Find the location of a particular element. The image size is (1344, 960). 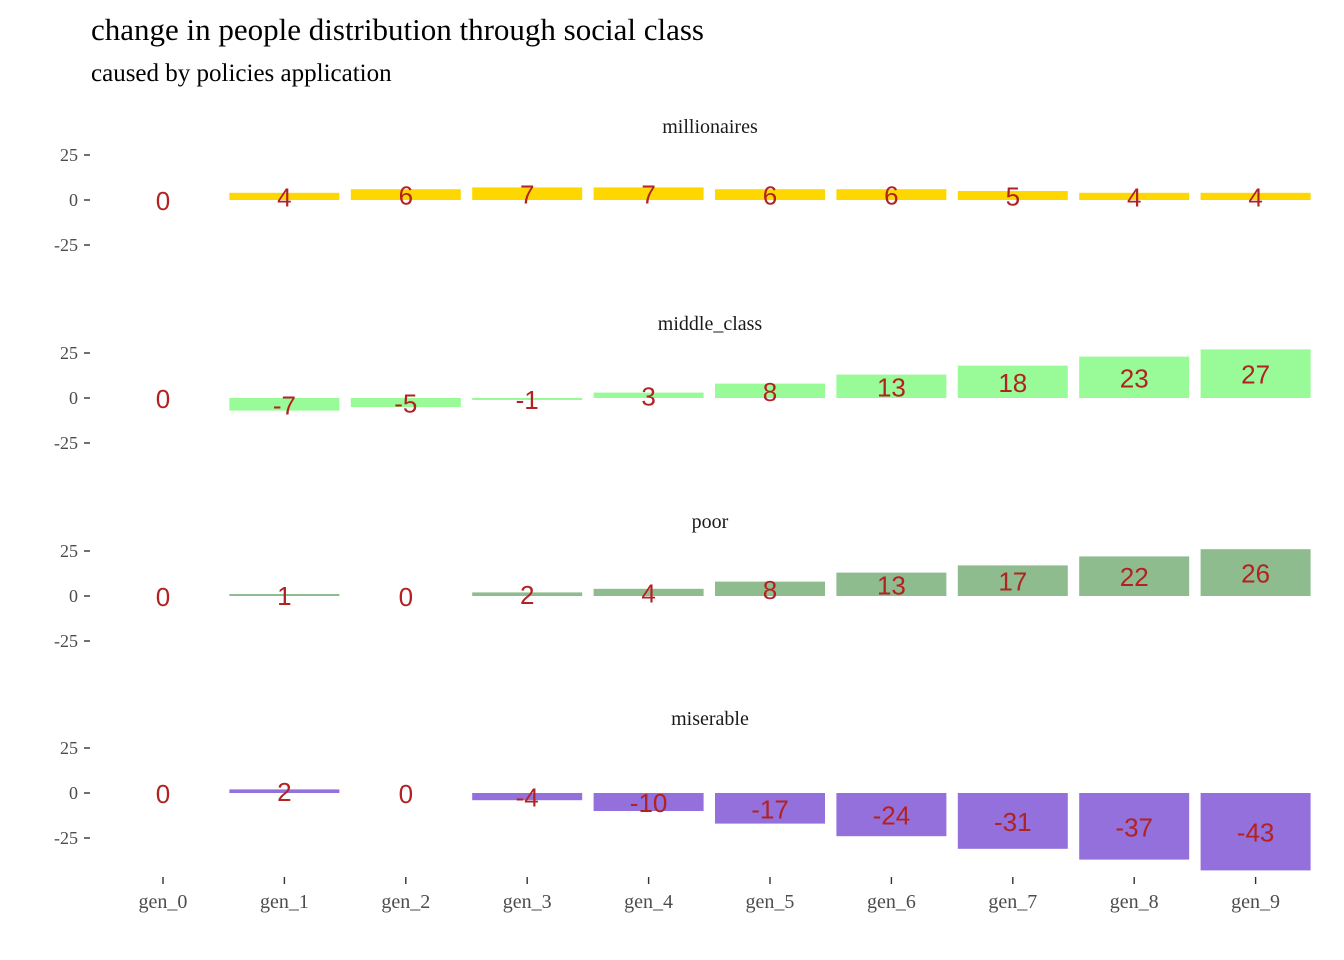

data-label: -43 is located at coordinates (1256, 833).